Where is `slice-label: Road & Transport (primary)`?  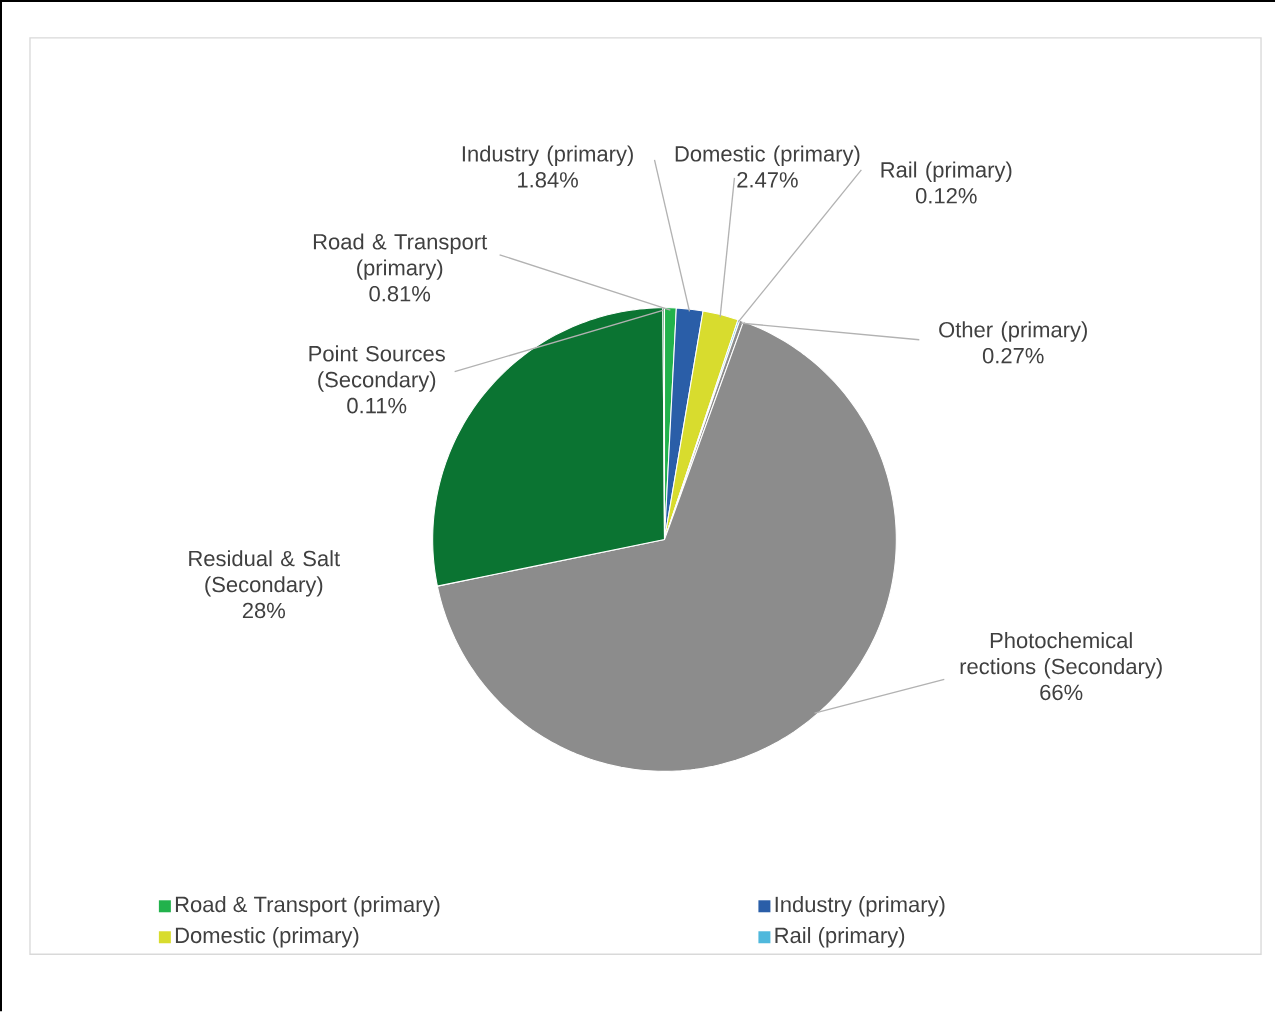 slice-label: Road & Transport (primary) is located at coordinates (400, 256).